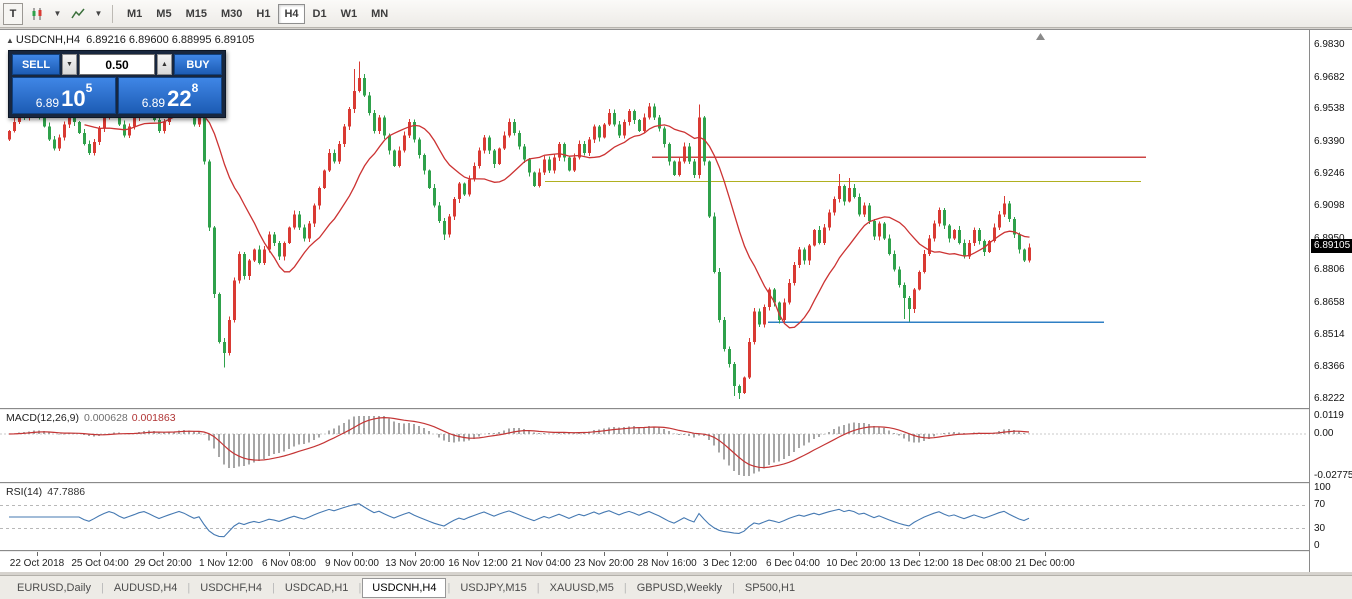  I want to click on volume-input, so click(117, 64).